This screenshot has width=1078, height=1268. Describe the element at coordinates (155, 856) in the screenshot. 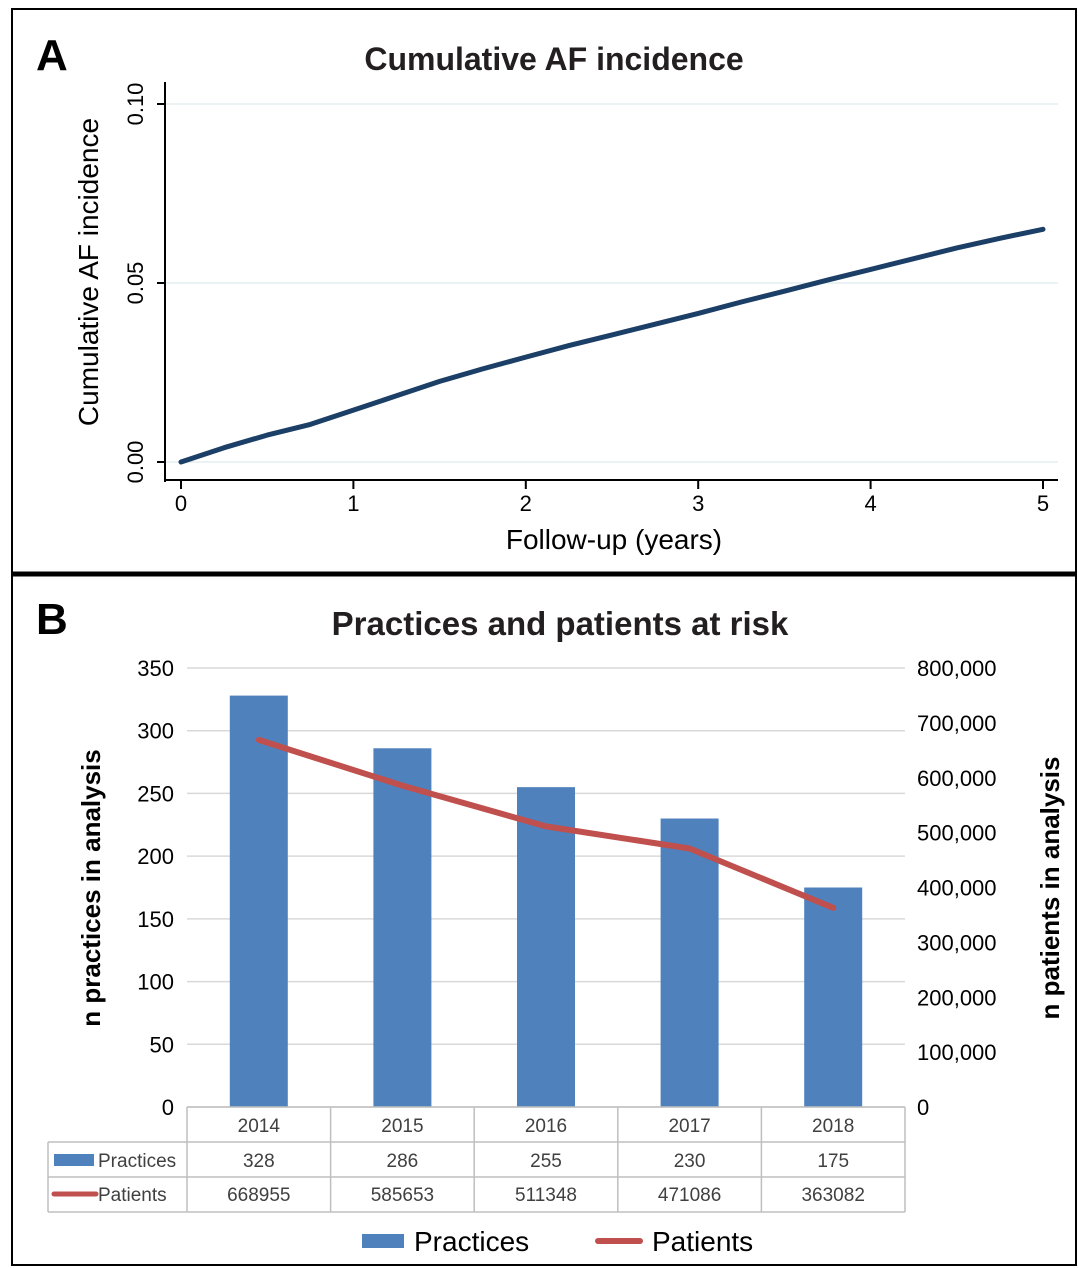

I see `panel-b-left-tick-label: 200` at that location.